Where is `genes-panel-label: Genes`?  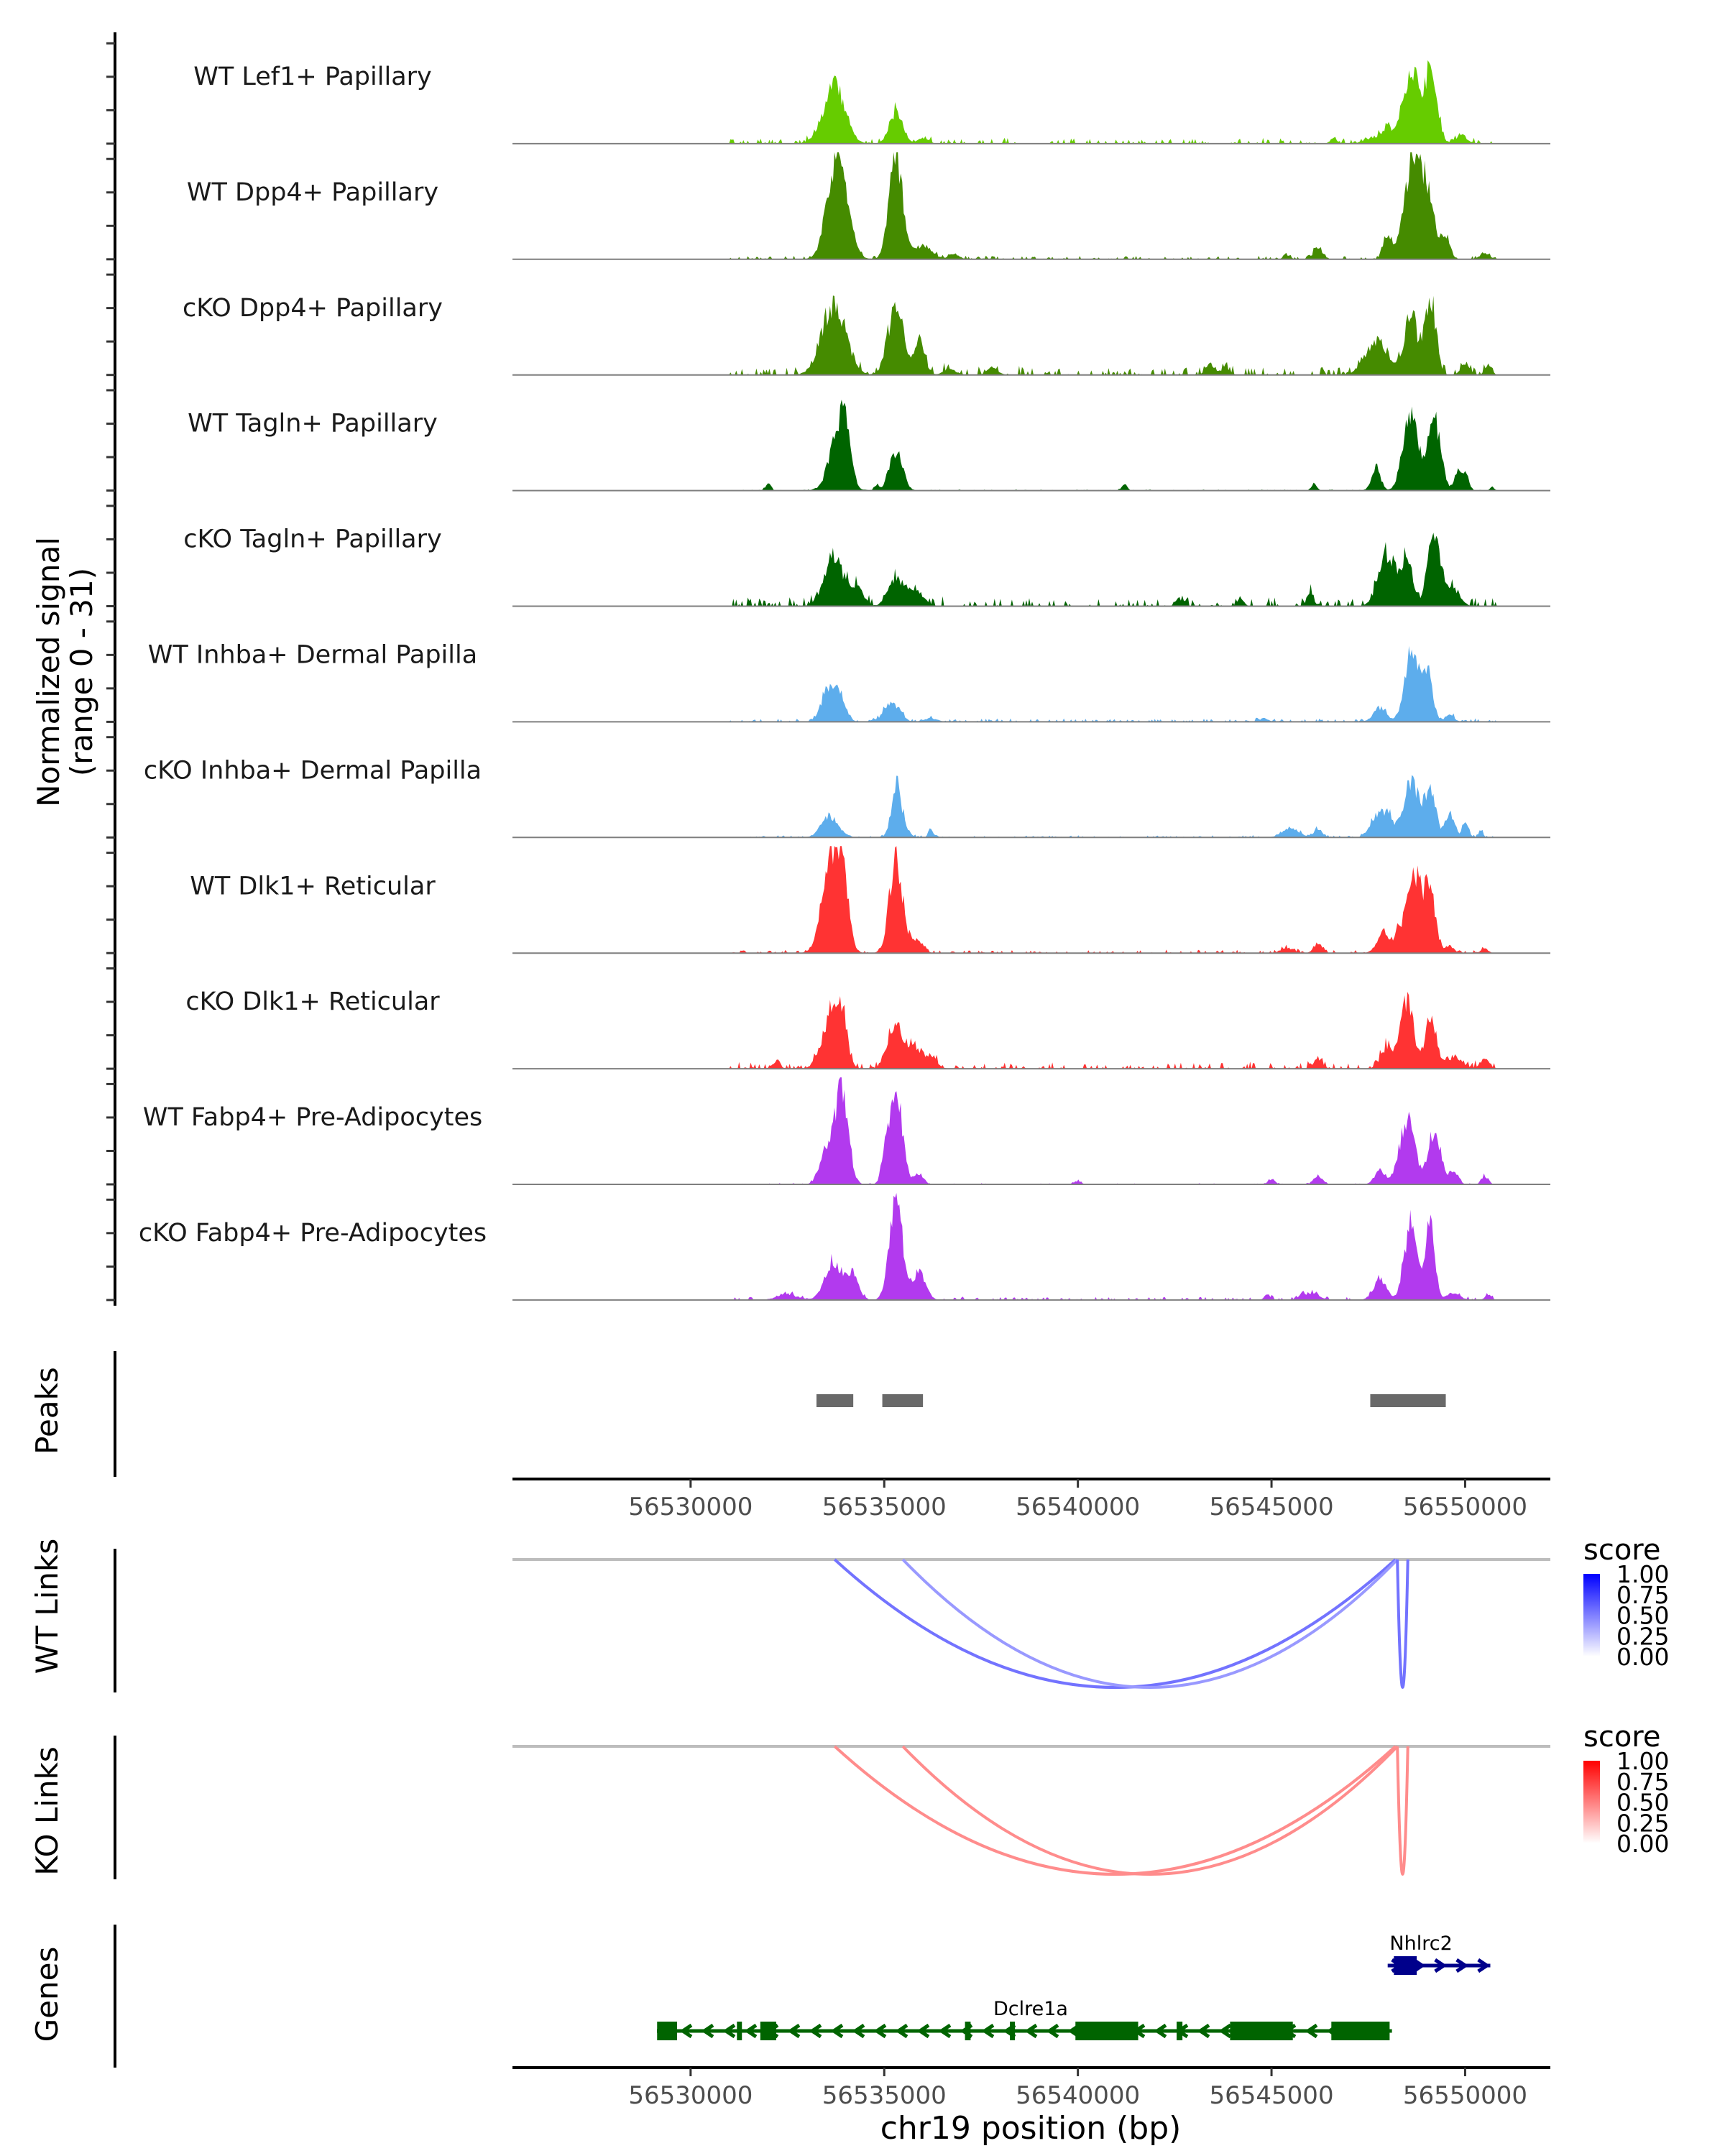 genes-panel-label: Genes is located at coordinates (47, 1994).